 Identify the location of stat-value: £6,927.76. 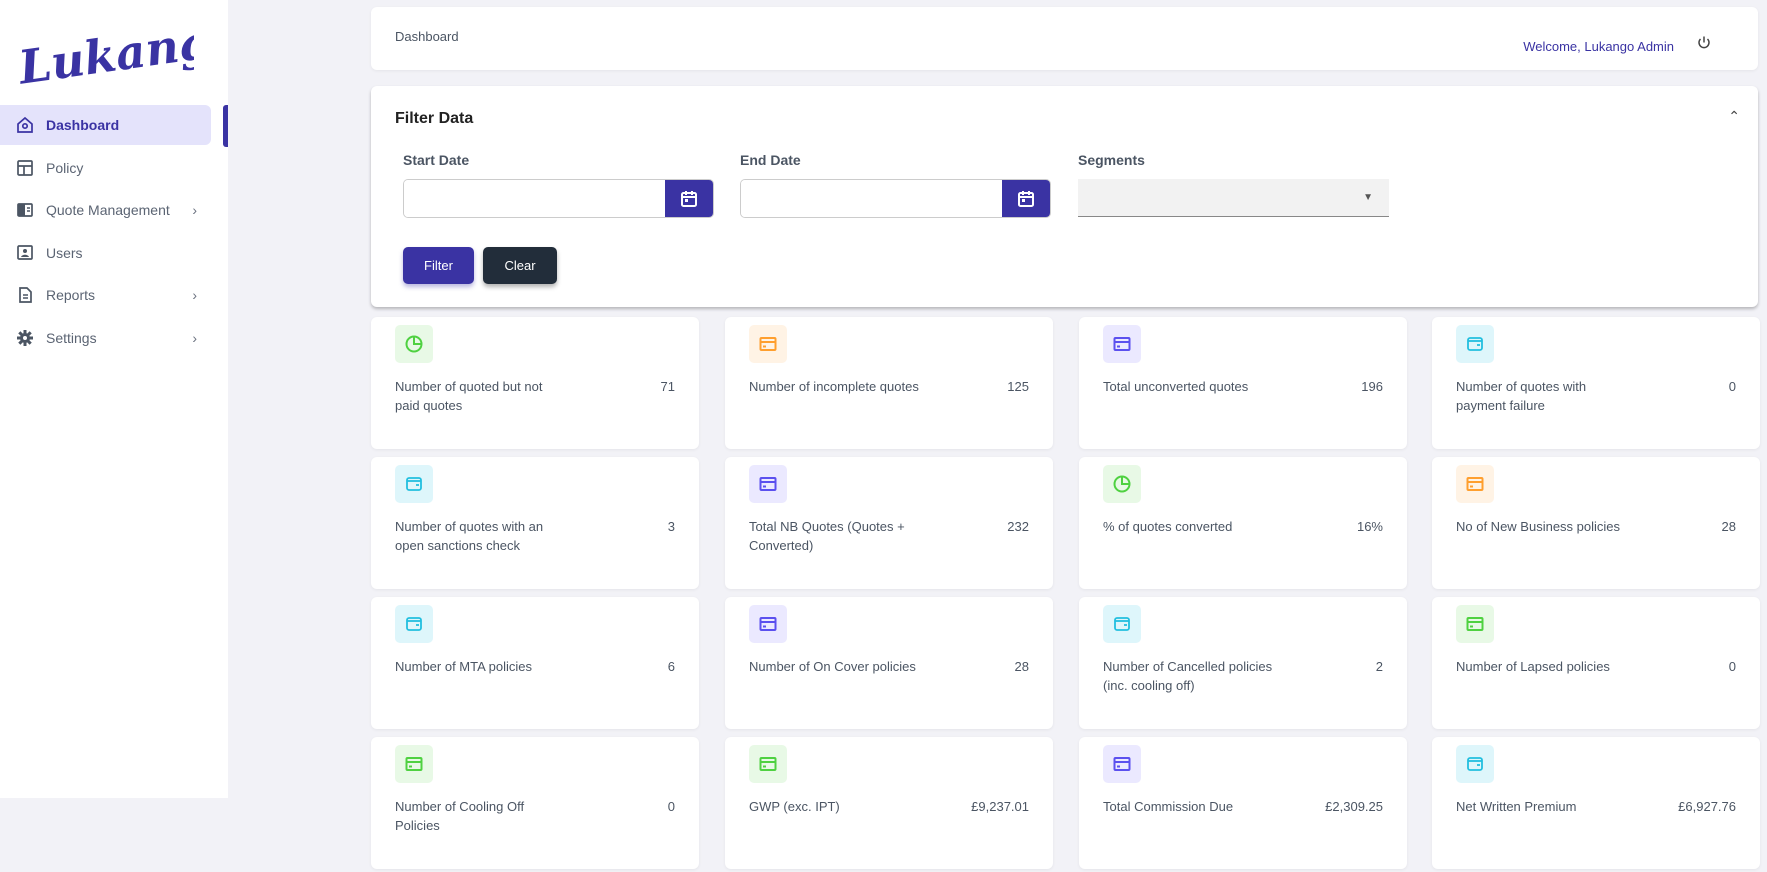
(1707, 806).